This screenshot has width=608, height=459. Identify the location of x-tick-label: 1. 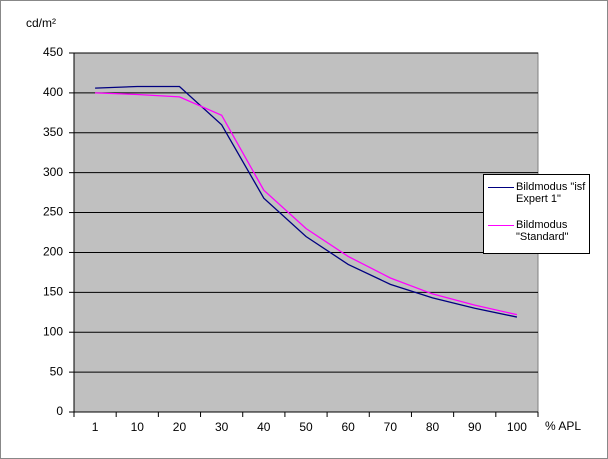
(95, 427).